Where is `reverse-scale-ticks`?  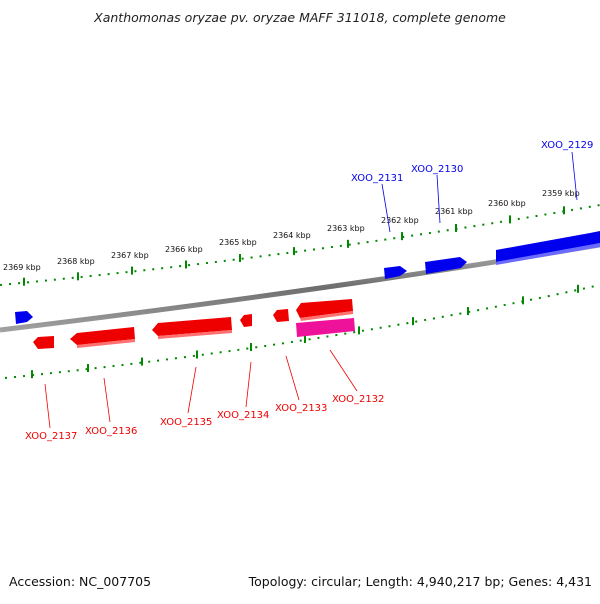
reverse-scale-ticks is located at coordinates (305, 331).